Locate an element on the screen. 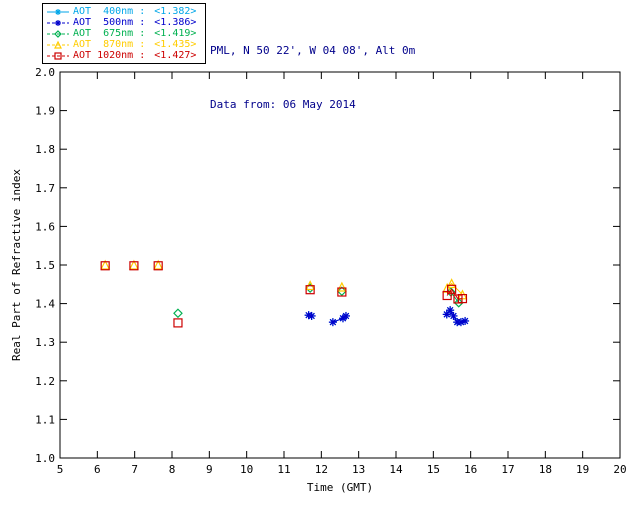 This screenshot has height=512, width=640. legend-value: <1.419> is located at coordinates (175, 33).